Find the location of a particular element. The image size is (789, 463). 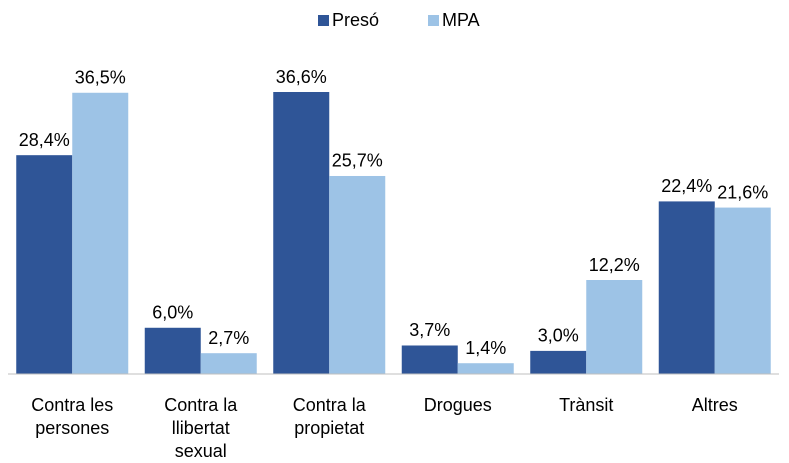

data-label: 3,7% is located at coordinates (429, 330).